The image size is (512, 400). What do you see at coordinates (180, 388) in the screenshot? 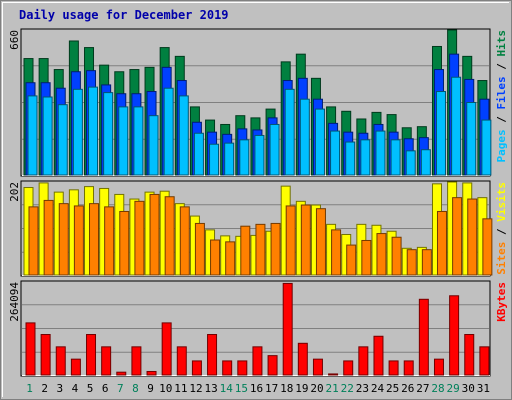
I see `x-tick-label-day-11: 11` at bounding box center [180, 388].